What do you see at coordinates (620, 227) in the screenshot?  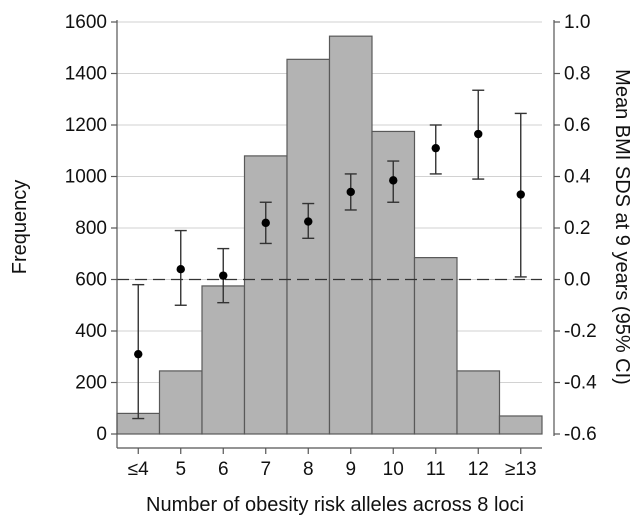 I see `y-right-axis-title: Mean BMI SDS at 9 years (95% CI)` at bounding box center [620, 227].